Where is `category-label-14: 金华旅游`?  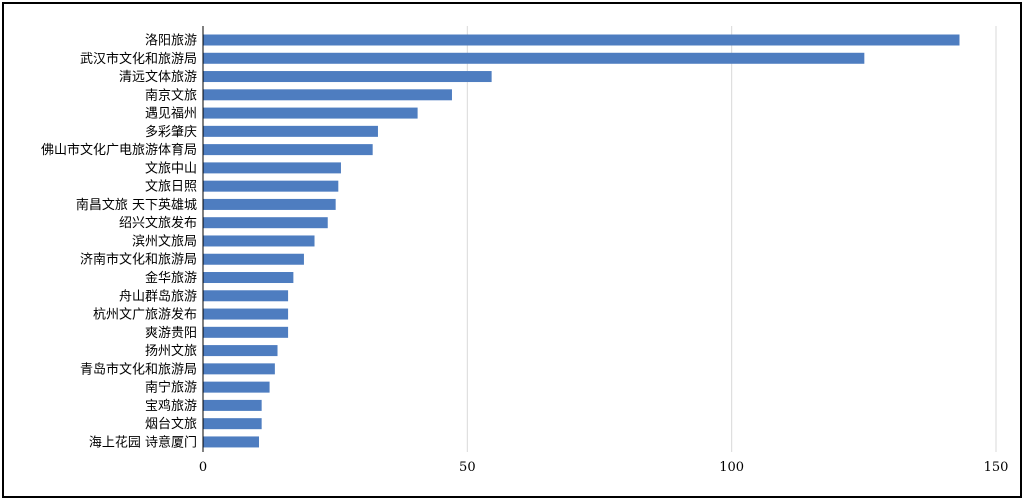
category-label-14: 金华旅游 is located at coordinates (171, 278).